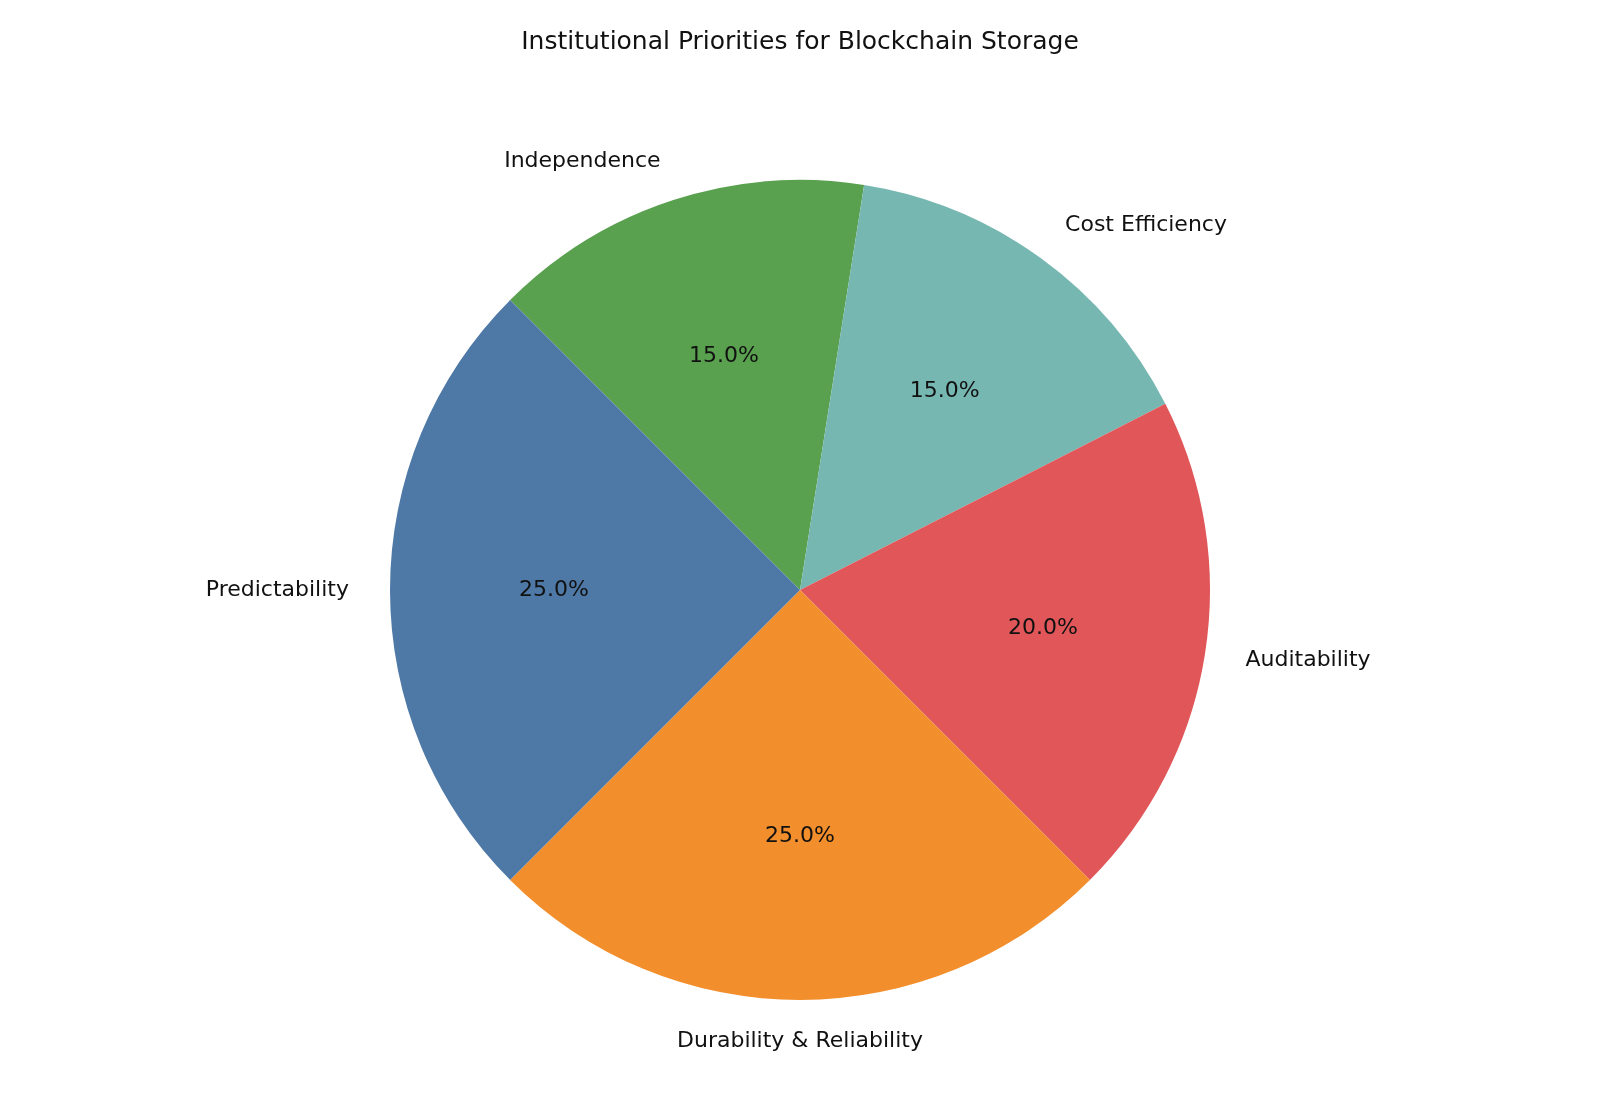  I want to click on slice-label: Durability & Reliability, so click(800, 1039).